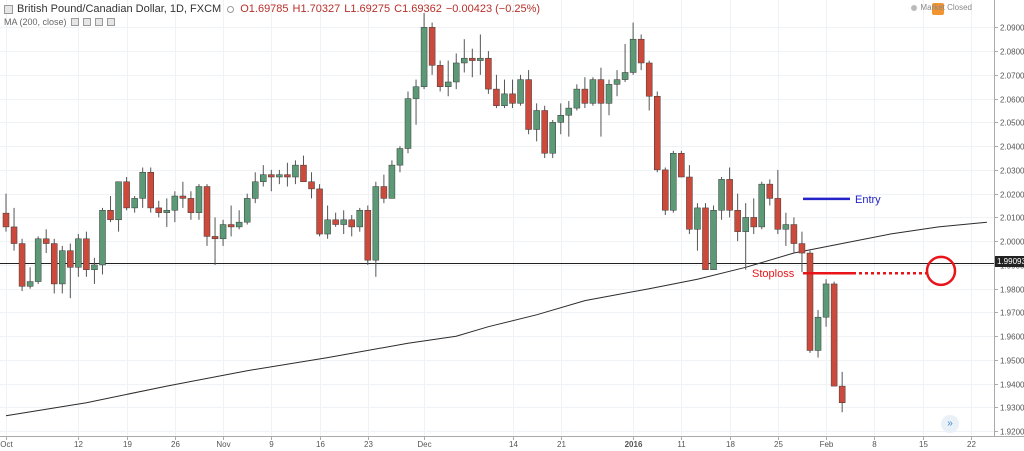 The height and width of the screenshot is (451, 1024). I want to click on x-tick-label: Nov, so click(223, 444).